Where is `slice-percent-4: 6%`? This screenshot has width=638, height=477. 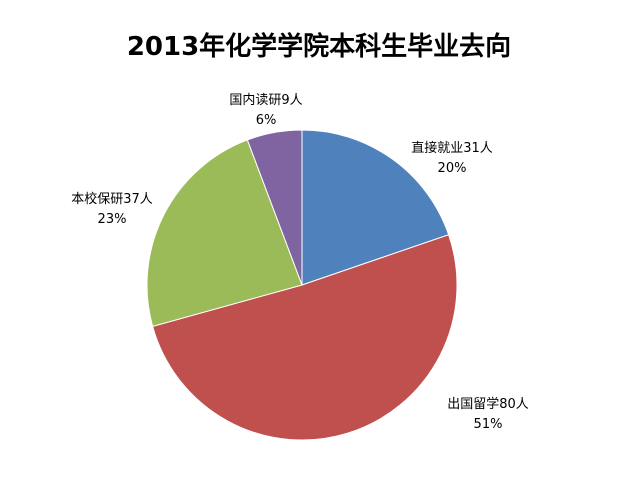
slice-percent-4: 6% is located at coordinates (266, 120).